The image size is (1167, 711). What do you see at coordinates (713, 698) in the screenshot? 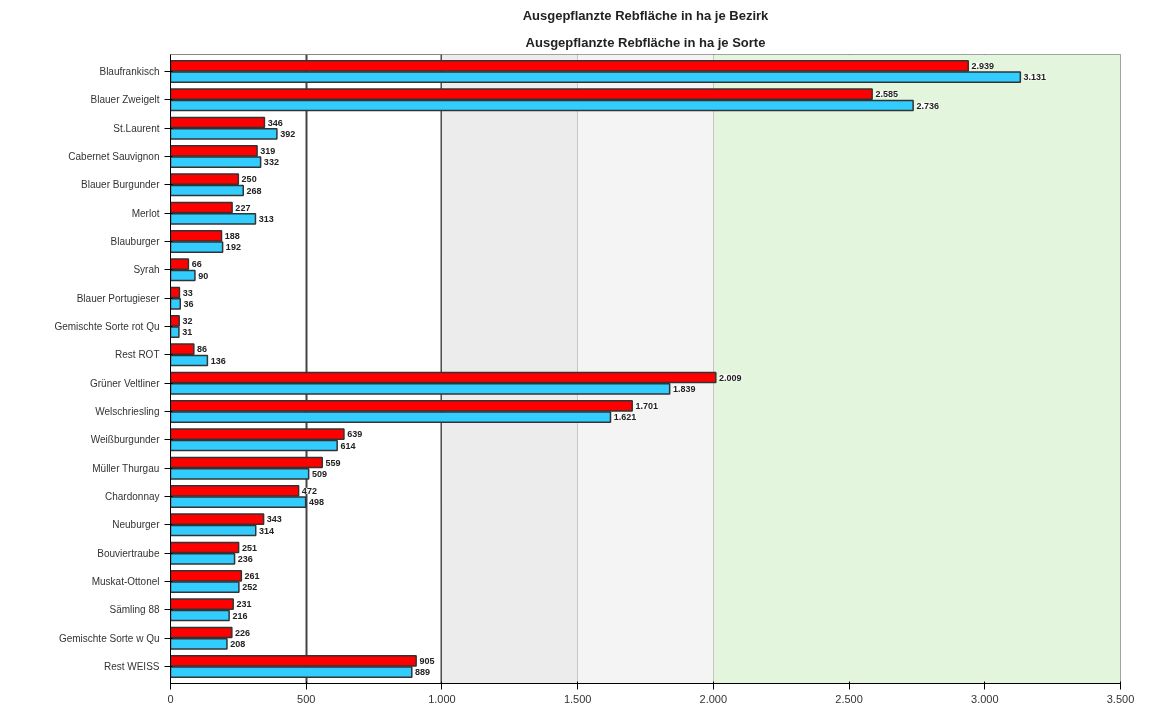
I see `x-tick-label: 2.000` at bounding box center [713, 698].